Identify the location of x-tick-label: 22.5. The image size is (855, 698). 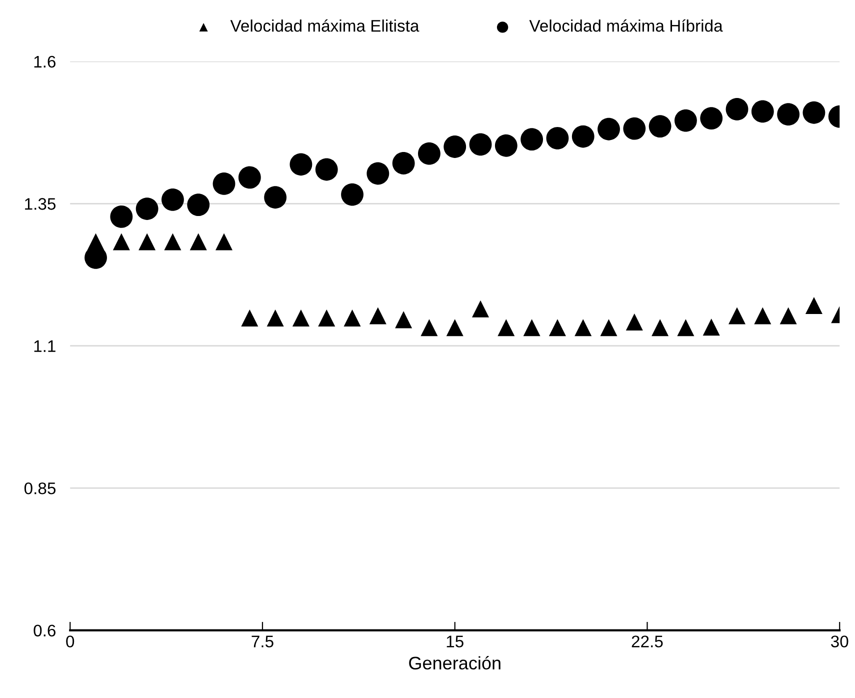
(647, 642).